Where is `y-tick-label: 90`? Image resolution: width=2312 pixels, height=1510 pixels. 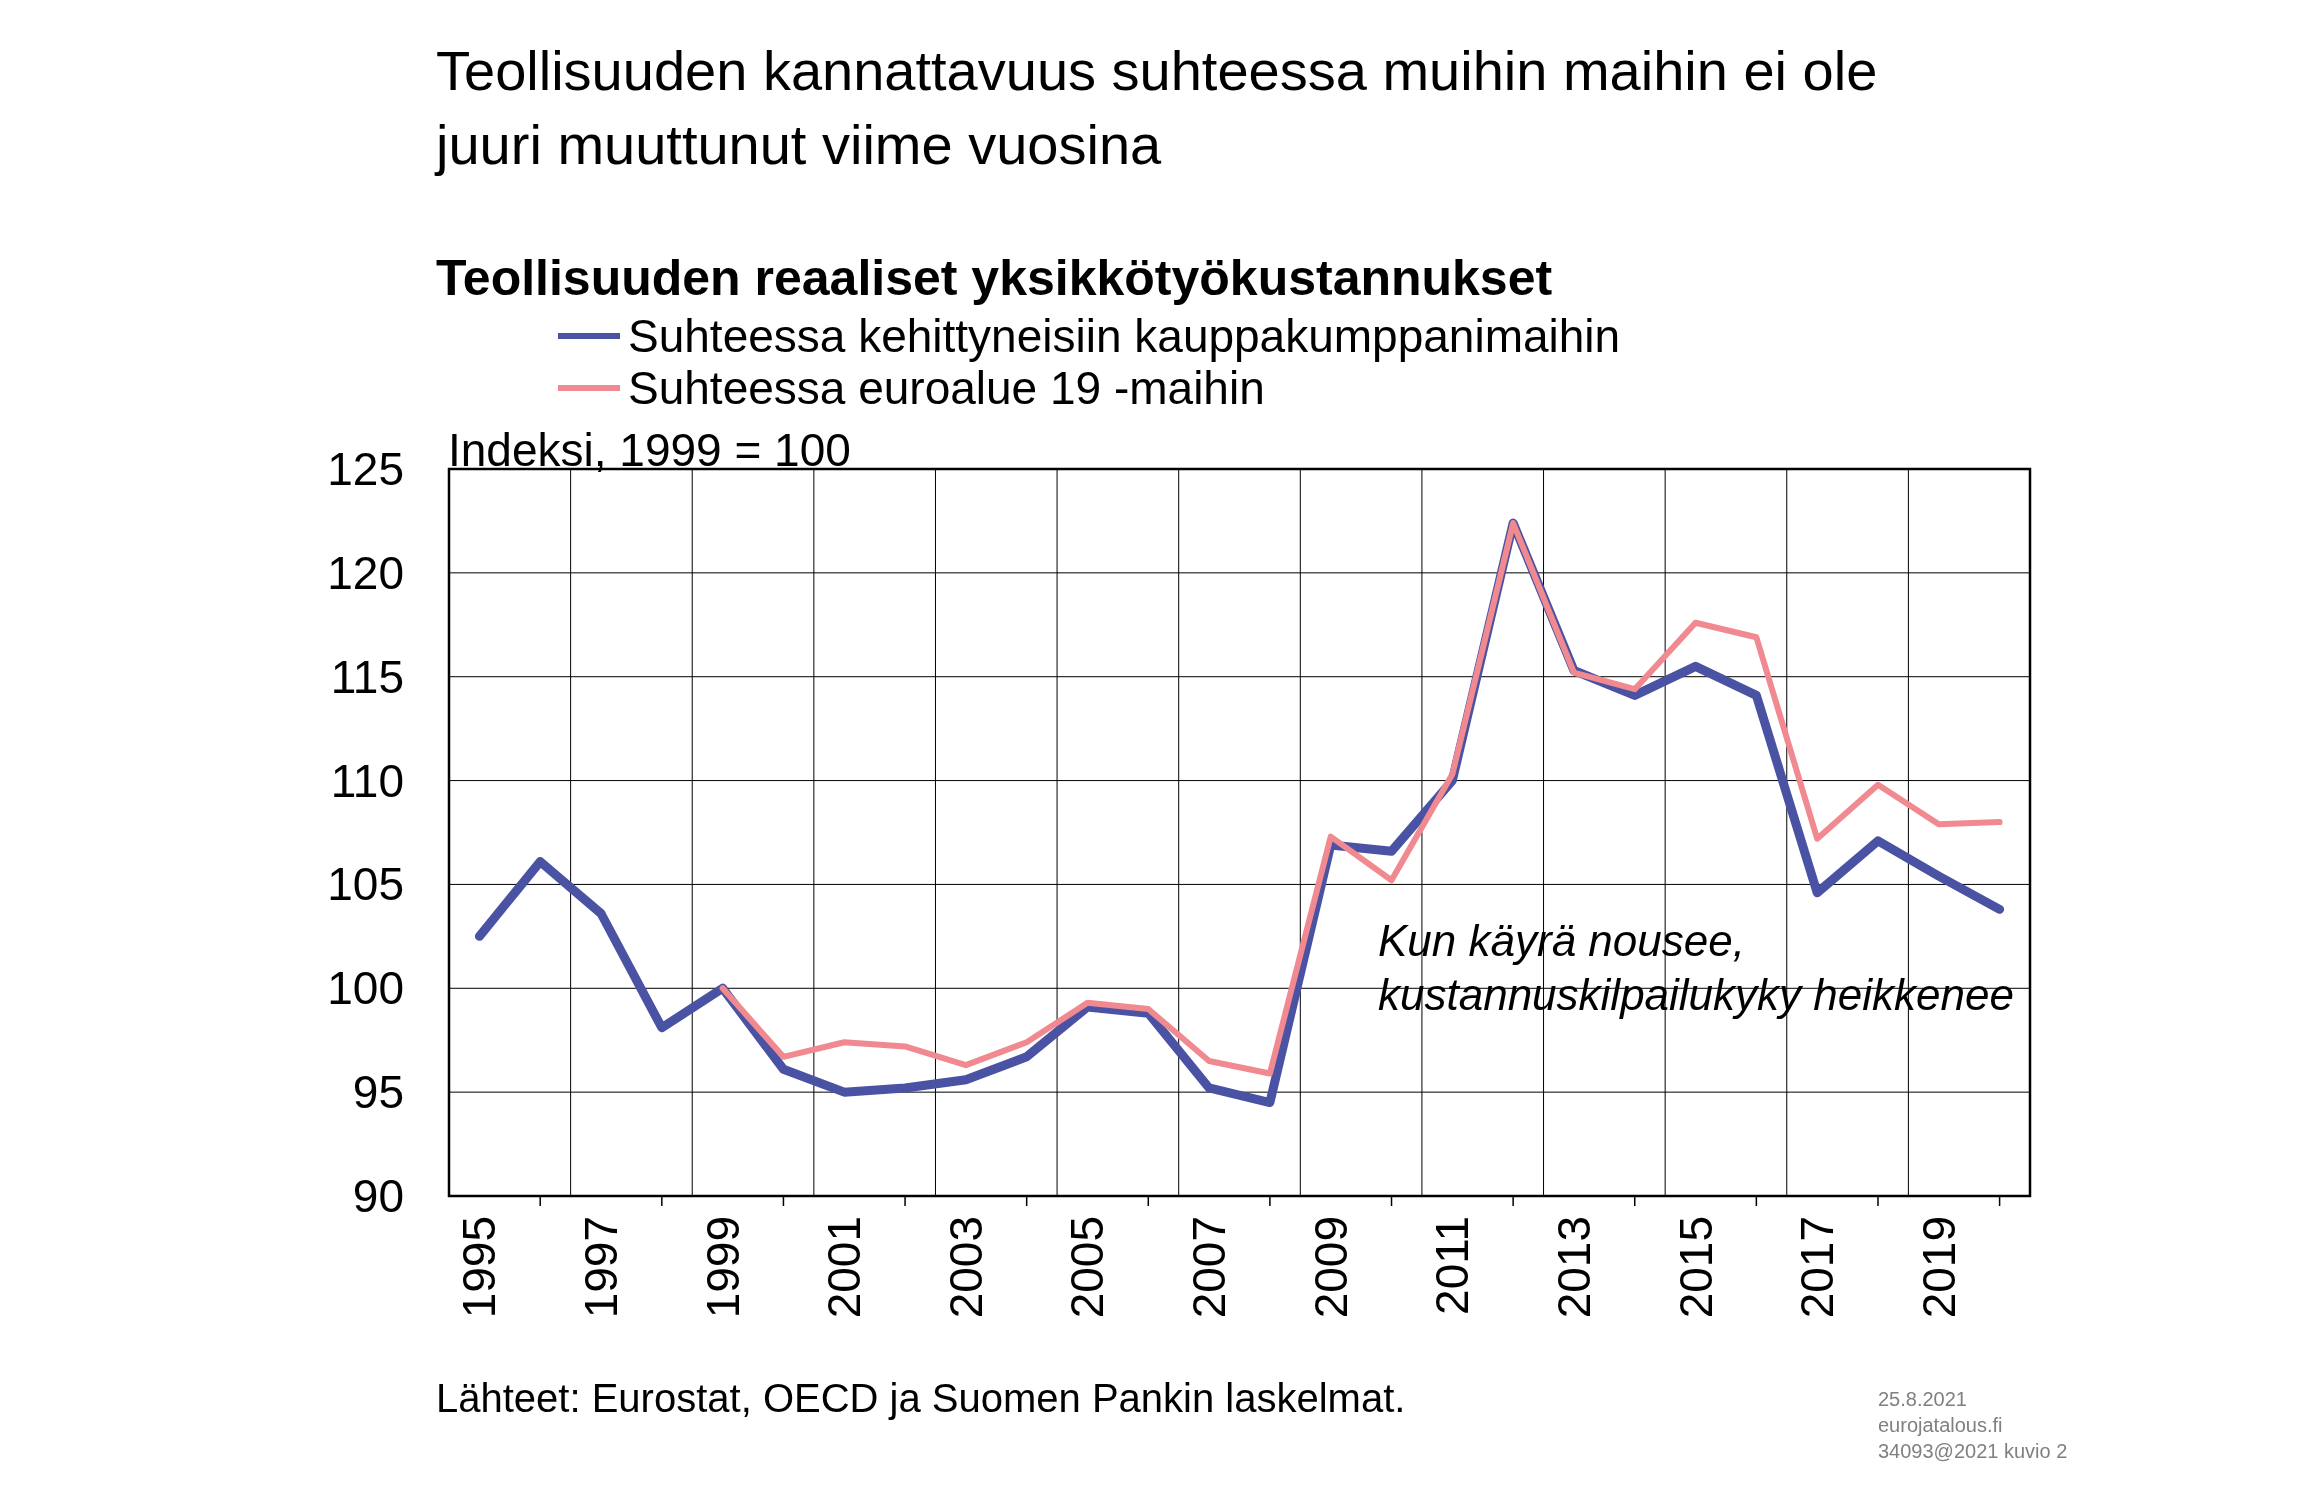 y-tick-label: 90 is located at coordinates (378, 1196).